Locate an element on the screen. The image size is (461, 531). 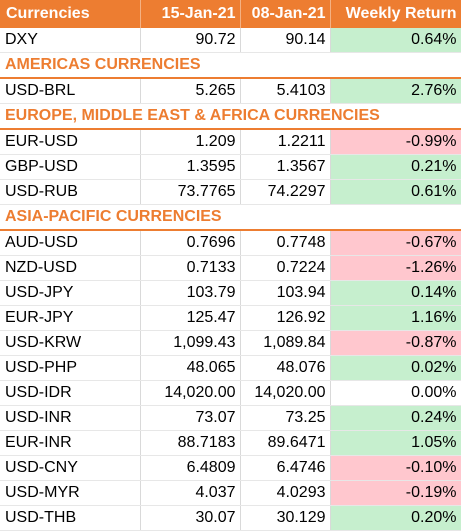
section-label: EUROPE, MIDDLE EAST & AFRICA CURRENCIES is located at coordinates (230, 116).